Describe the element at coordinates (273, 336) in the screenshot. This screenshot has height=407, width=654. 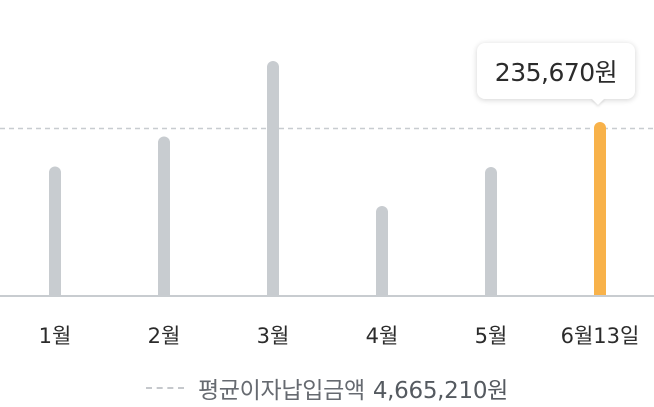
I see `x-tick-label: 3월` at that location.